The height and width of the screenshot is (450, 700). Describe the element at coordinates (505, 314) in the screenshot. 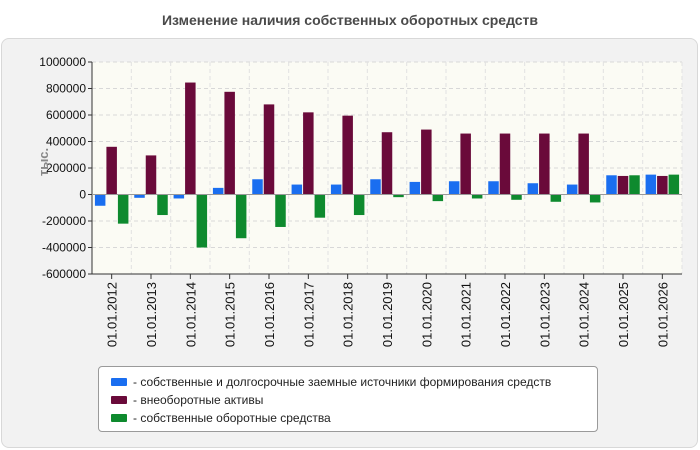

I see `x-tick-label: 01.01.2022` at that location.